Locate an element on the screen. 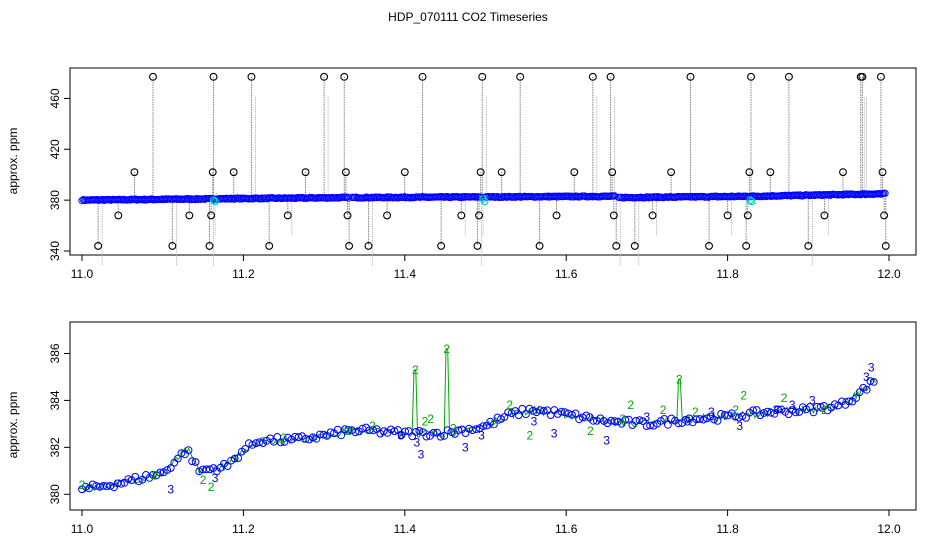  y-axis-label-top: approx. ppm is located at coordinates (13, 161).